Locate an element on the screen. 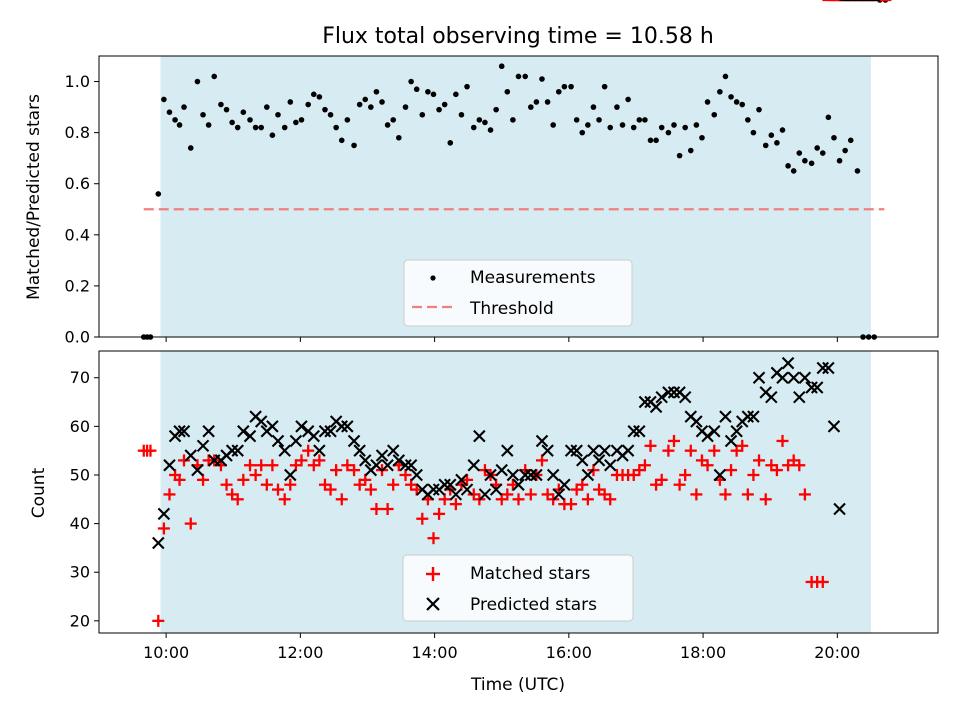 The height and width of the screenshot is (720, 960). legend-measurements-label: Measurements is located at coordinates (533, 278).